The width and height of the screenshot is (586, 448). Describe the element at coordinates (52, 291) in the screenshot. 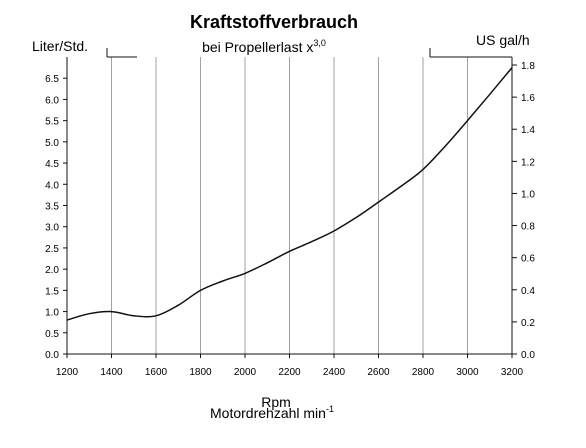

I see `y-left-tick-label: 1.5` at that location.